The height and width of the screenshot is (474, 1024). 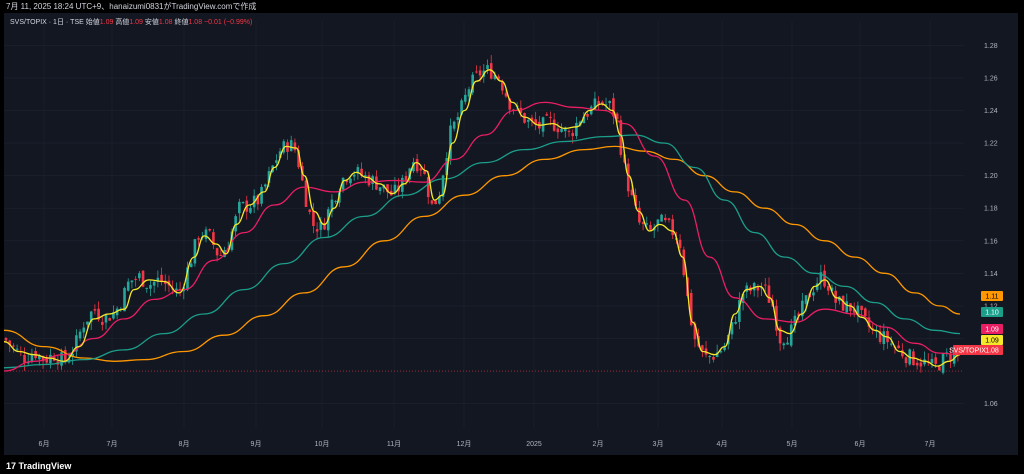 I want to click on price-tick-label: 1.22, so click(x=991, y=144).